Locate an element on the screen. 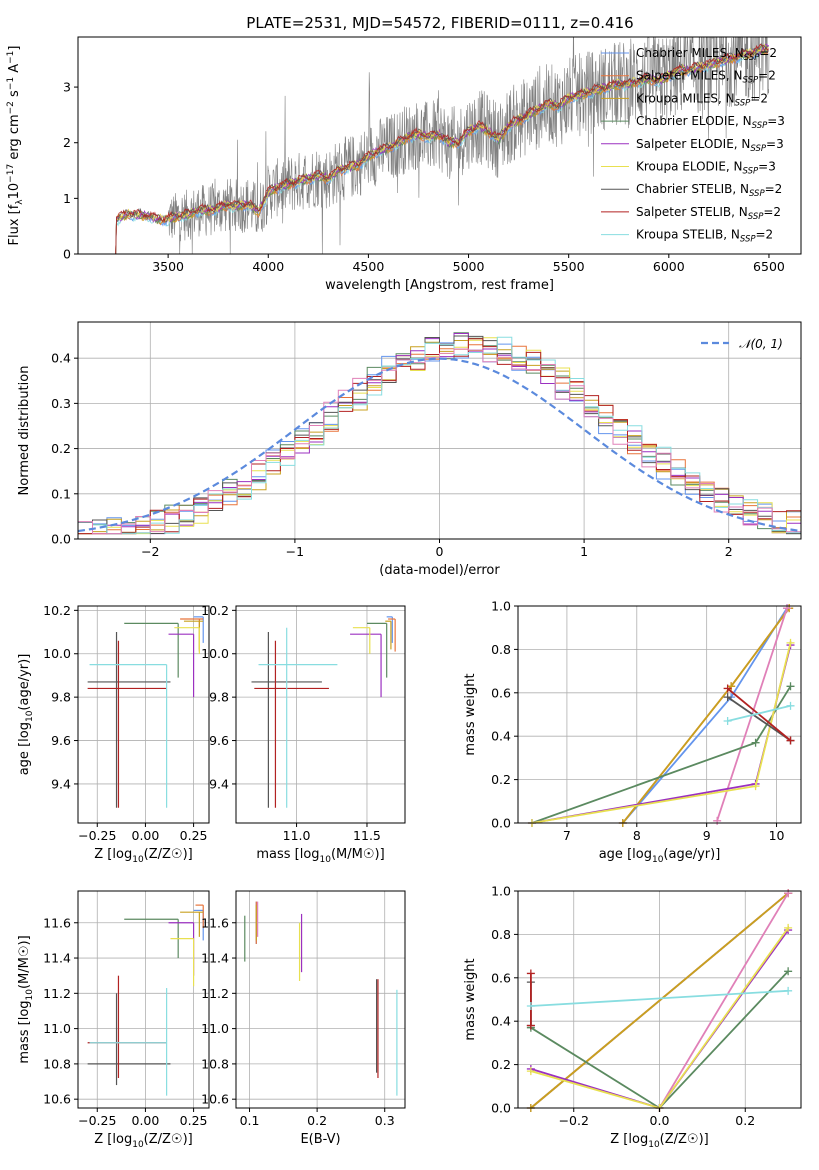  histogram-step is located at coordinates (439, 443).